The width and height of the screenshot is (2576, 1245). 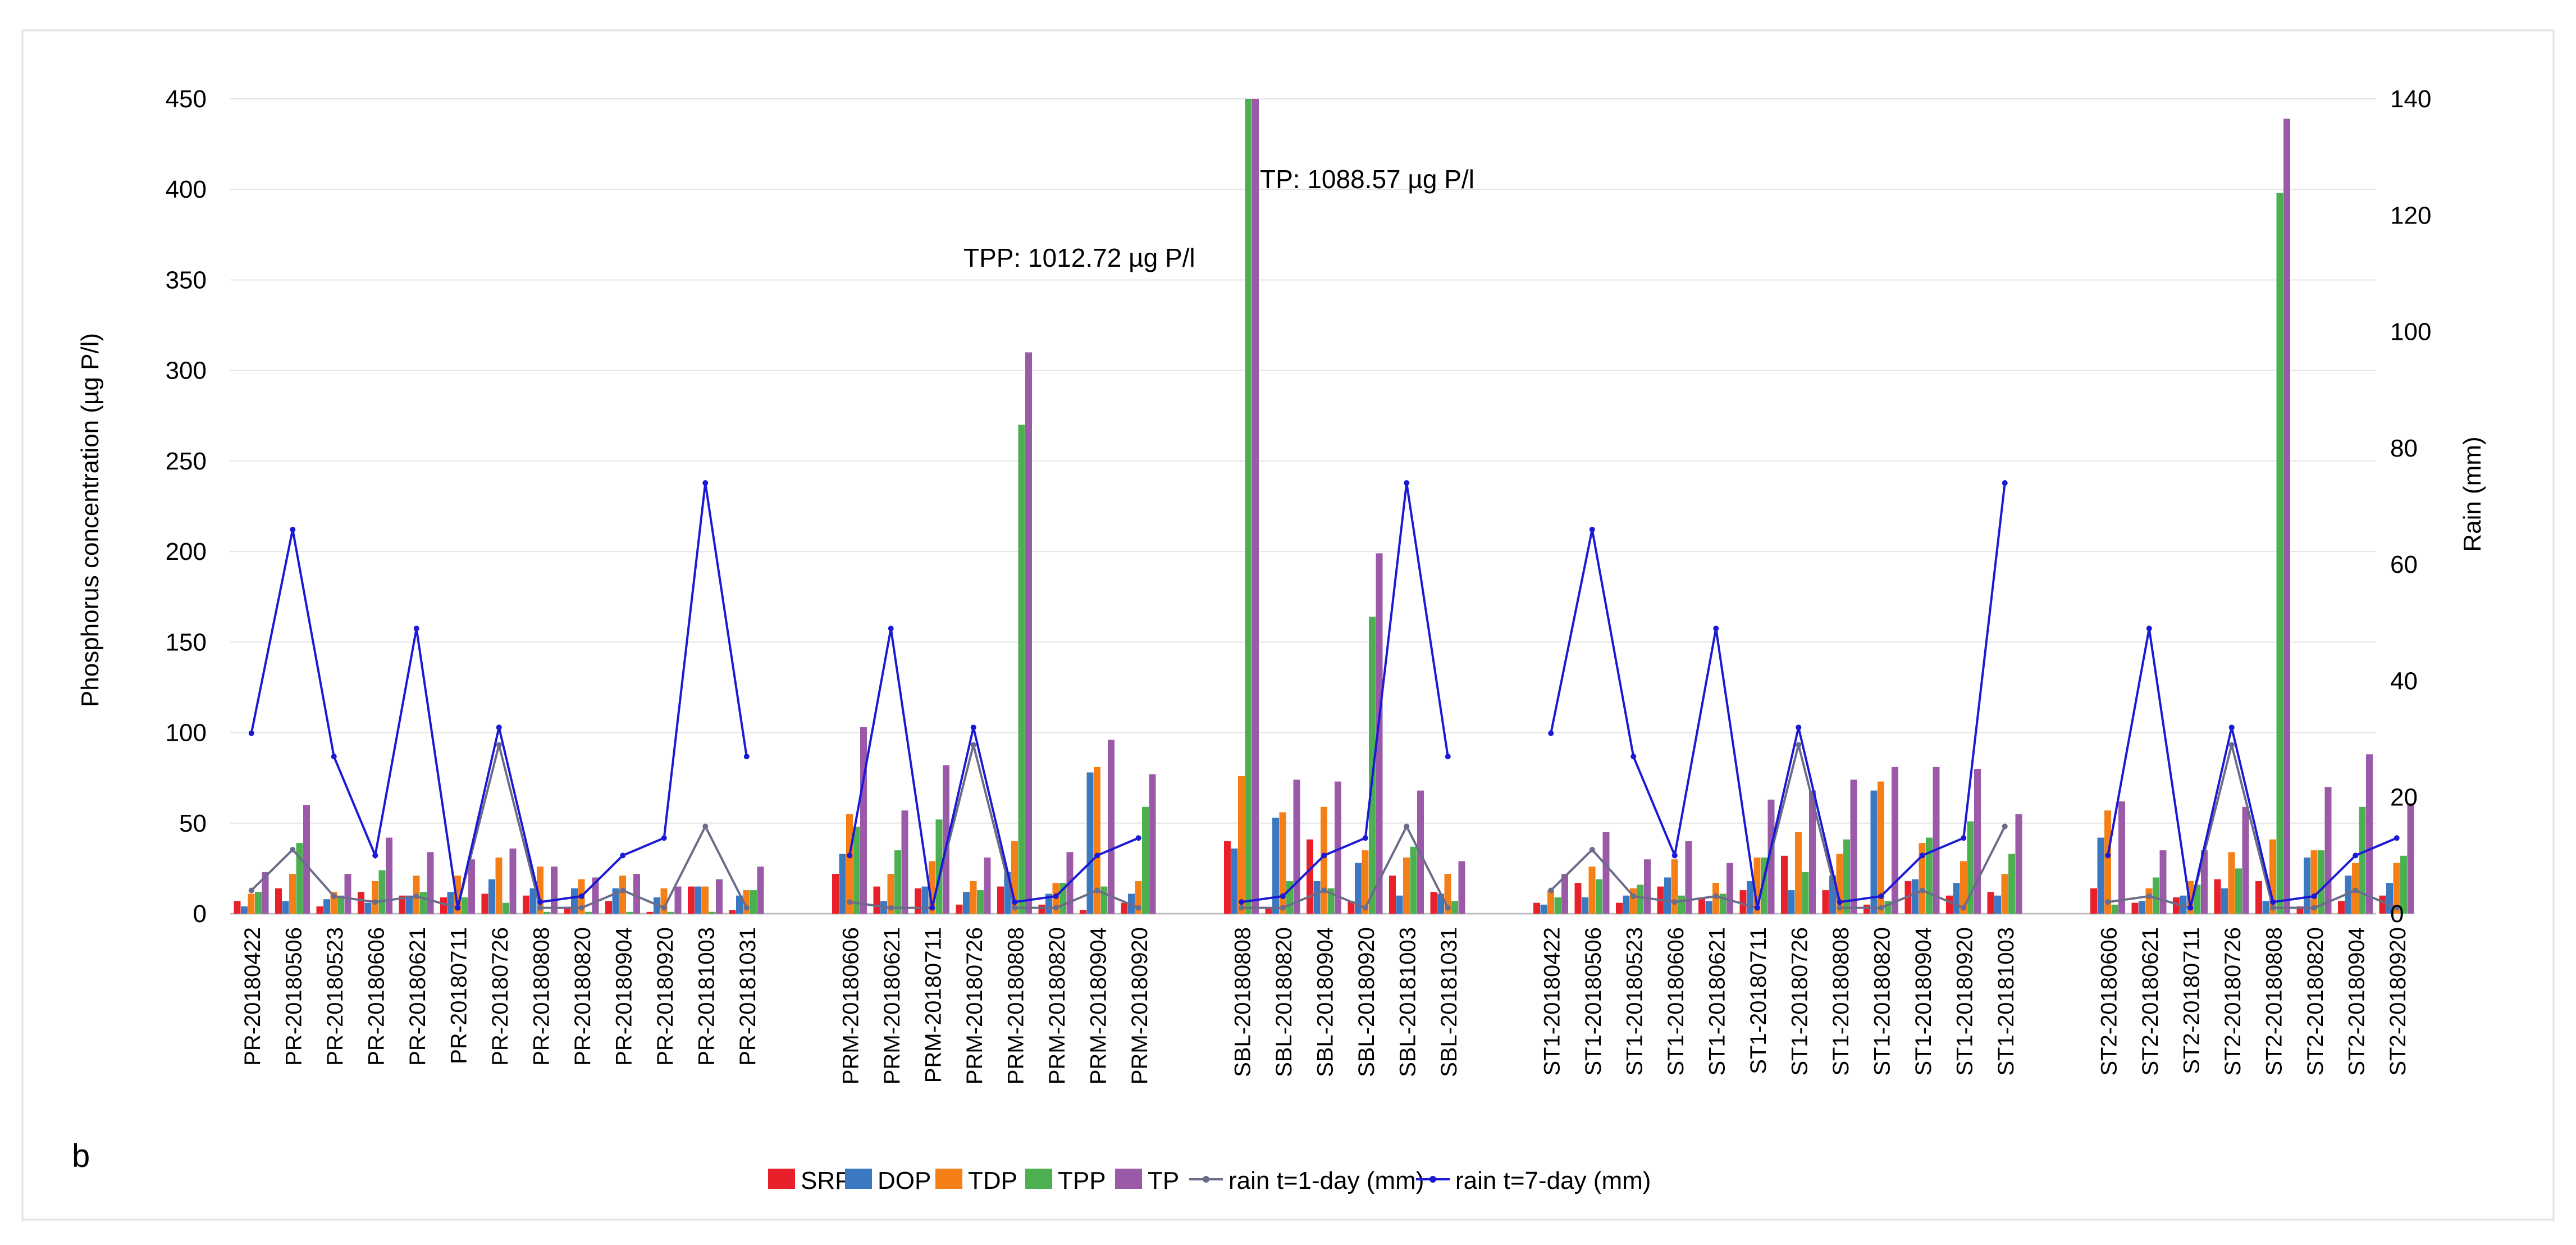 I want to click on y-tick-label: 400, so click(x=186, y=189).